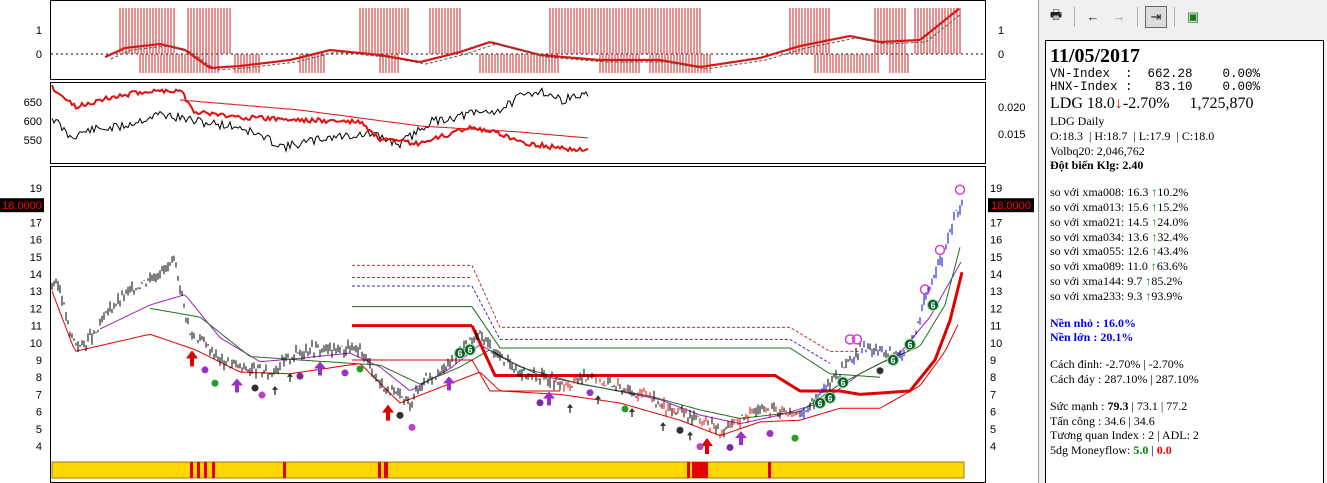 The width and height of the screenshot is (1327, 483). I want to click on suc-manh-label: Sức mạnh :, so click(1079, 405).